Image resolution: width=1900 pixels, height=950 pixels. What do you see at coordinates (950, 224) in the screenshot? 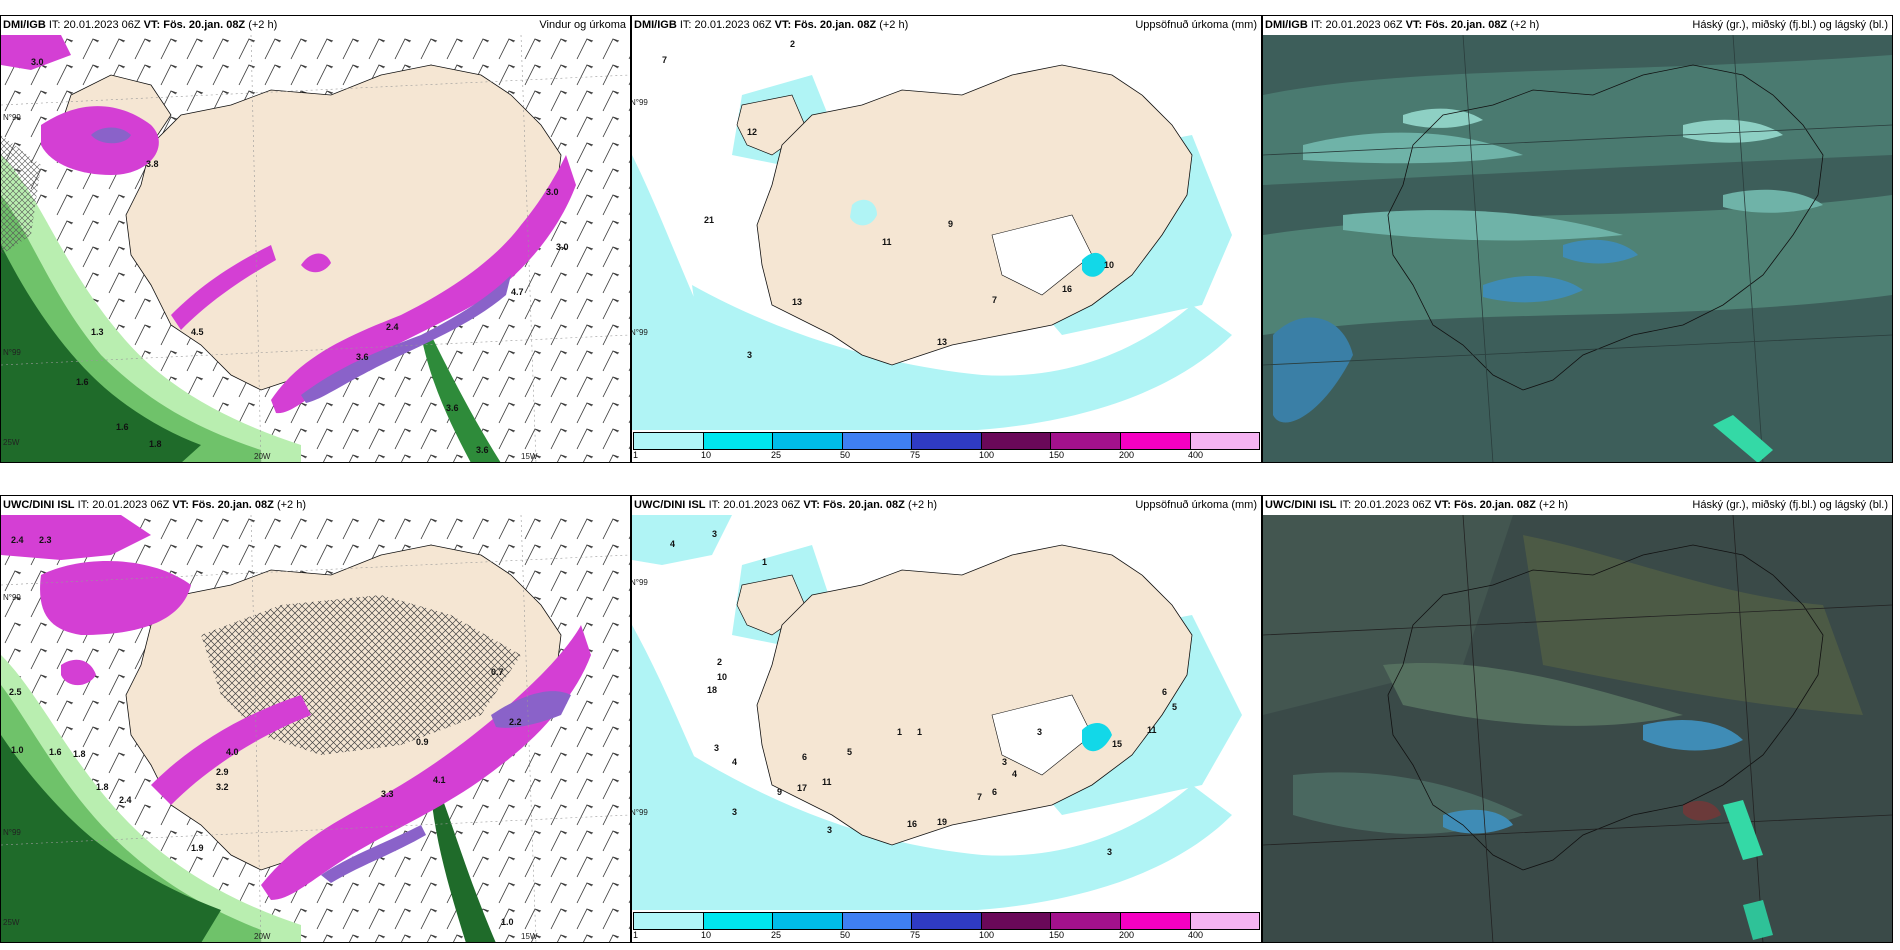
I see `value-label: 9` at bounding box center [950, 224].